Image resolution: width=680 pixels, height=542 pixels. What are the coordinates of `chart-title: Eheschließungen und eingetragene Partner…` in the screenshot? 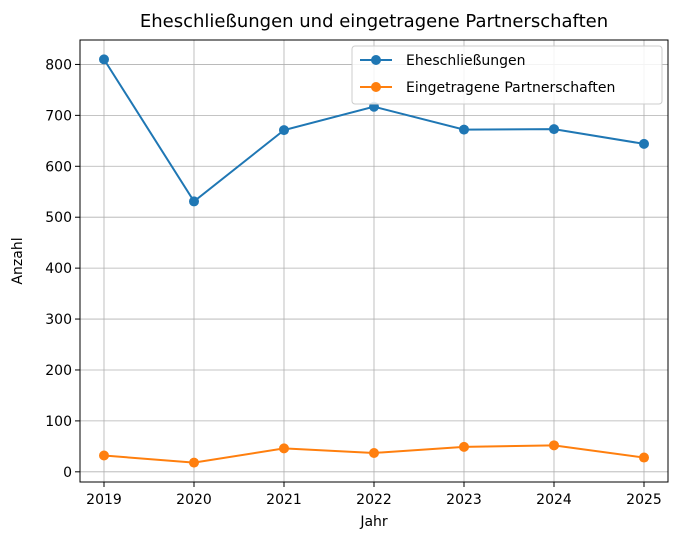 It's located at (374, 21).